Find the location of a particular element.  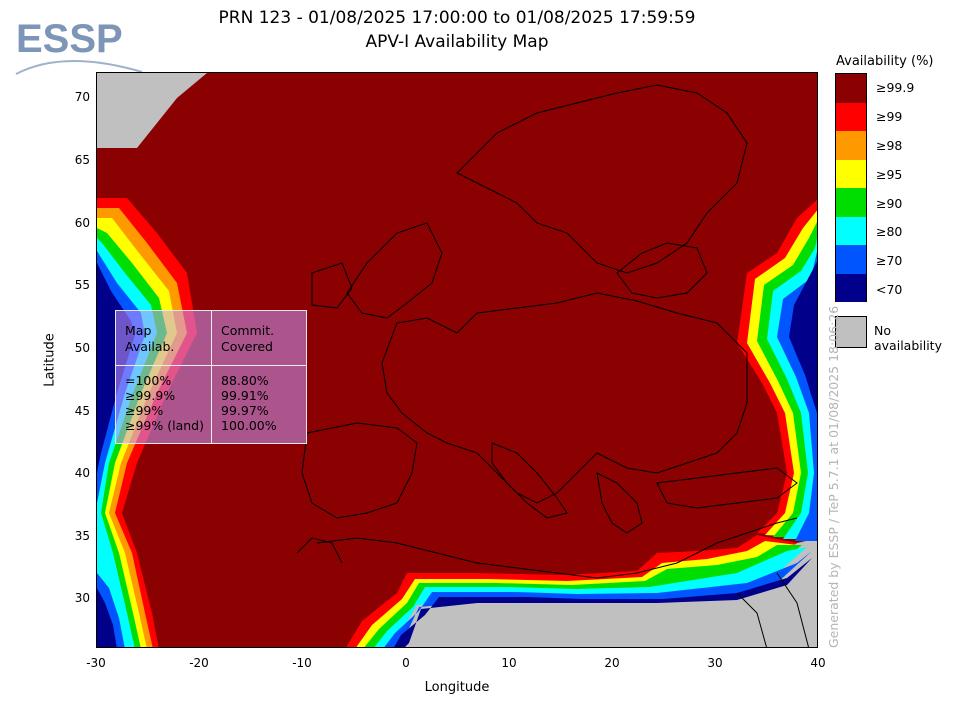

stats-row-value: 99.97% is located at coordinates (245, 410).